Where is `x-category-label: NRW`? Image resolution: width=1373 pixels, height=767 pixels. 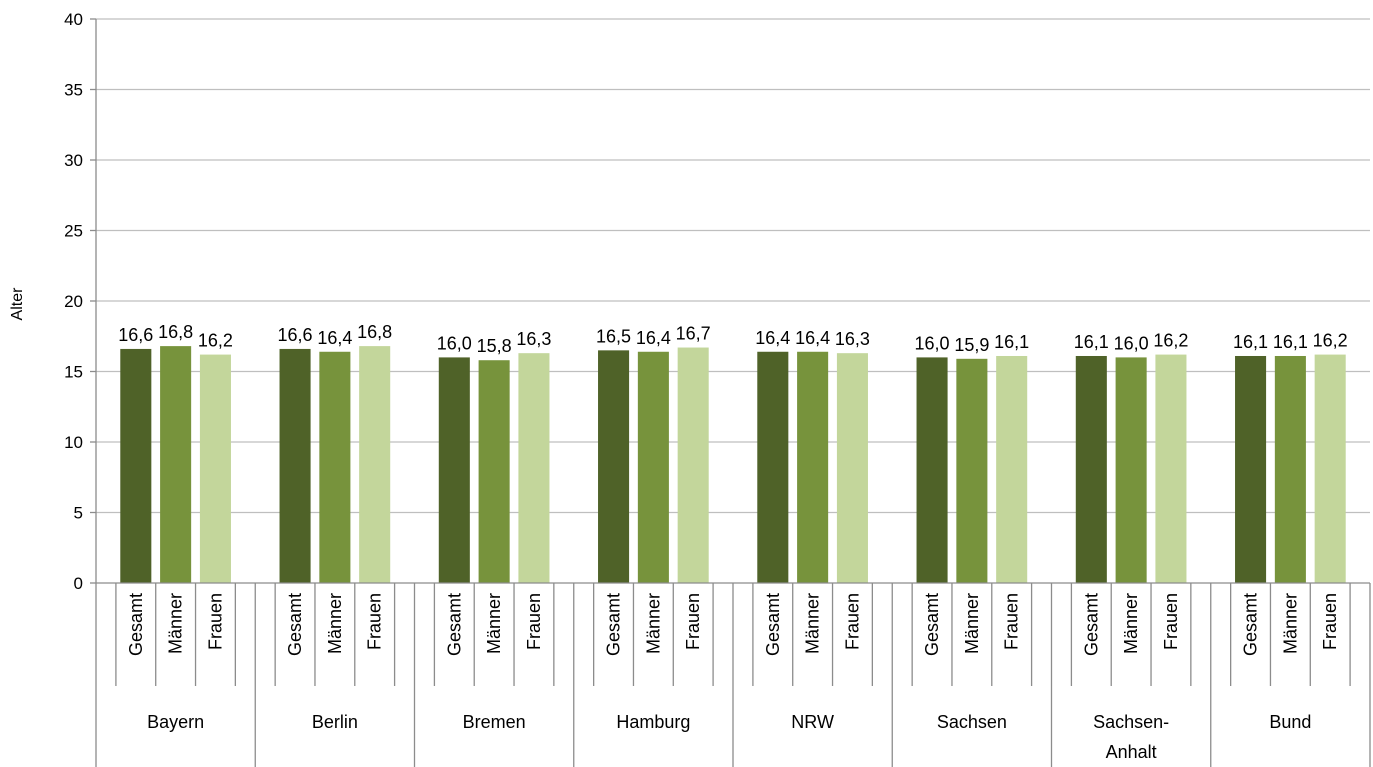 x-category-label: NRW is located at coordinates (812, 722).